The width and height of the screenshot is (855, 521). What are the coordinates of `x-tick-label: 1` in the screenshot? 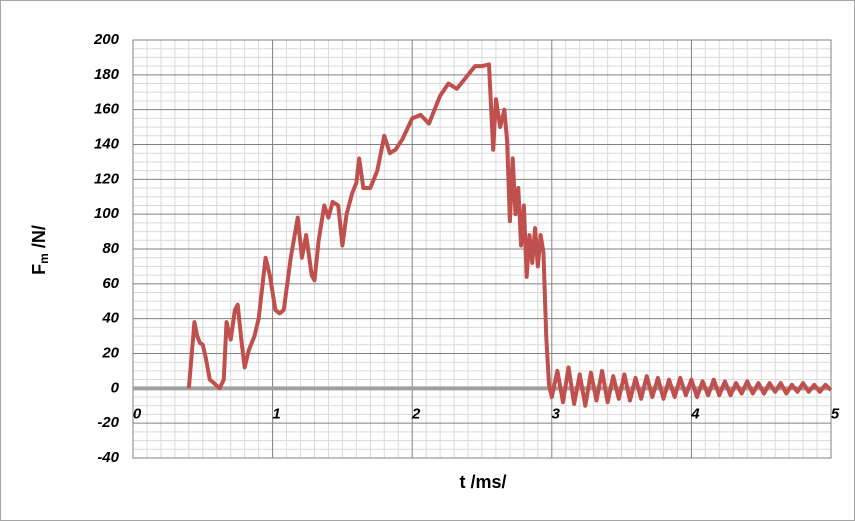 It's located at (276, 413).